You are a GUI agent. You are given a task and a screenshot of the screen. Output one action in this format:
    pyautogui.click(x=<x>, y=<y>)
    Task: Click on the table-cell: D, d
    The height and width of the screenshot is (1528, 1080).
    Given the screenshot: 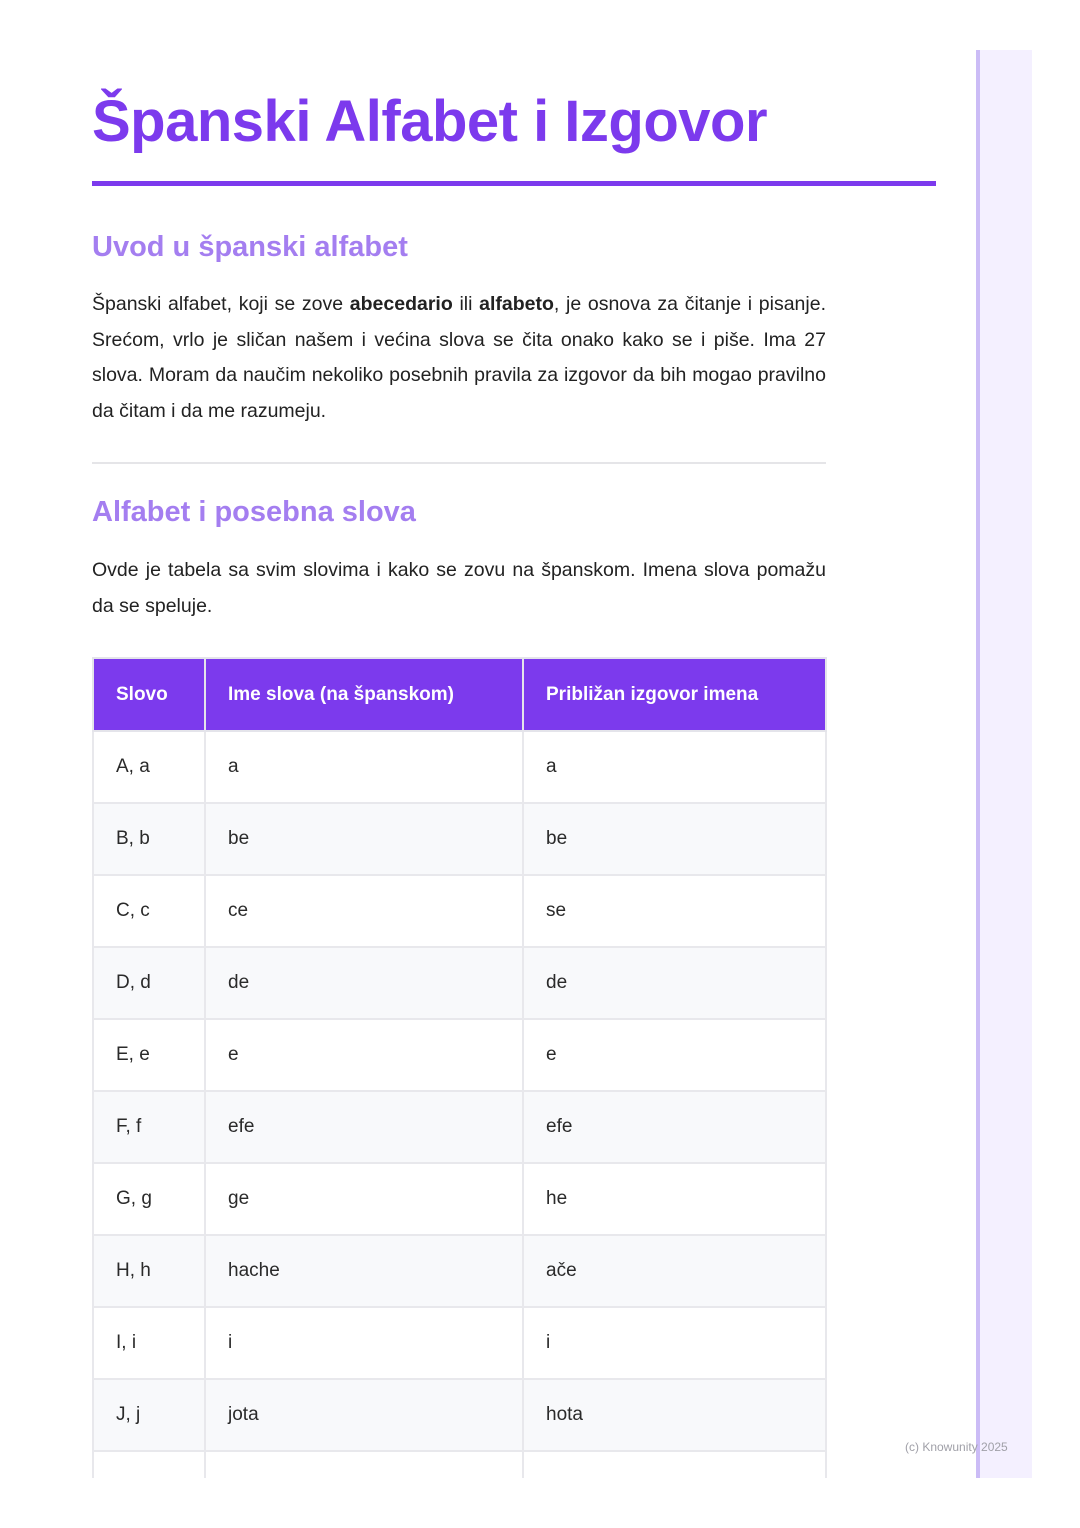 What is the action you would take?
    pyautogui.click(x=149, y=983)
    